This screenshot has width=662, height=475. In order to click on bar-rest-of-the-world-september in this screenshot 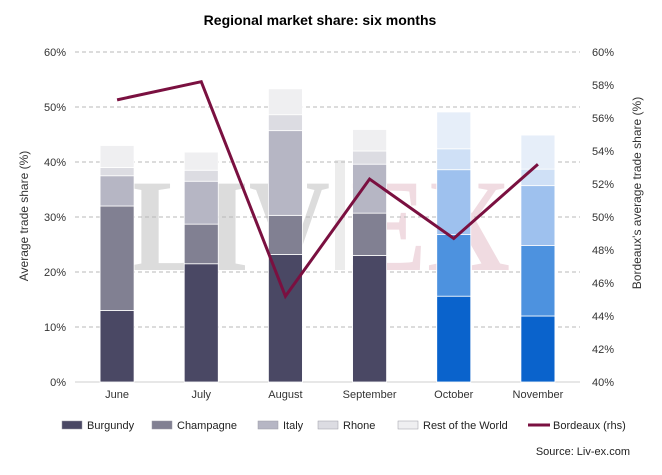, I will do `click(369, 140)`.